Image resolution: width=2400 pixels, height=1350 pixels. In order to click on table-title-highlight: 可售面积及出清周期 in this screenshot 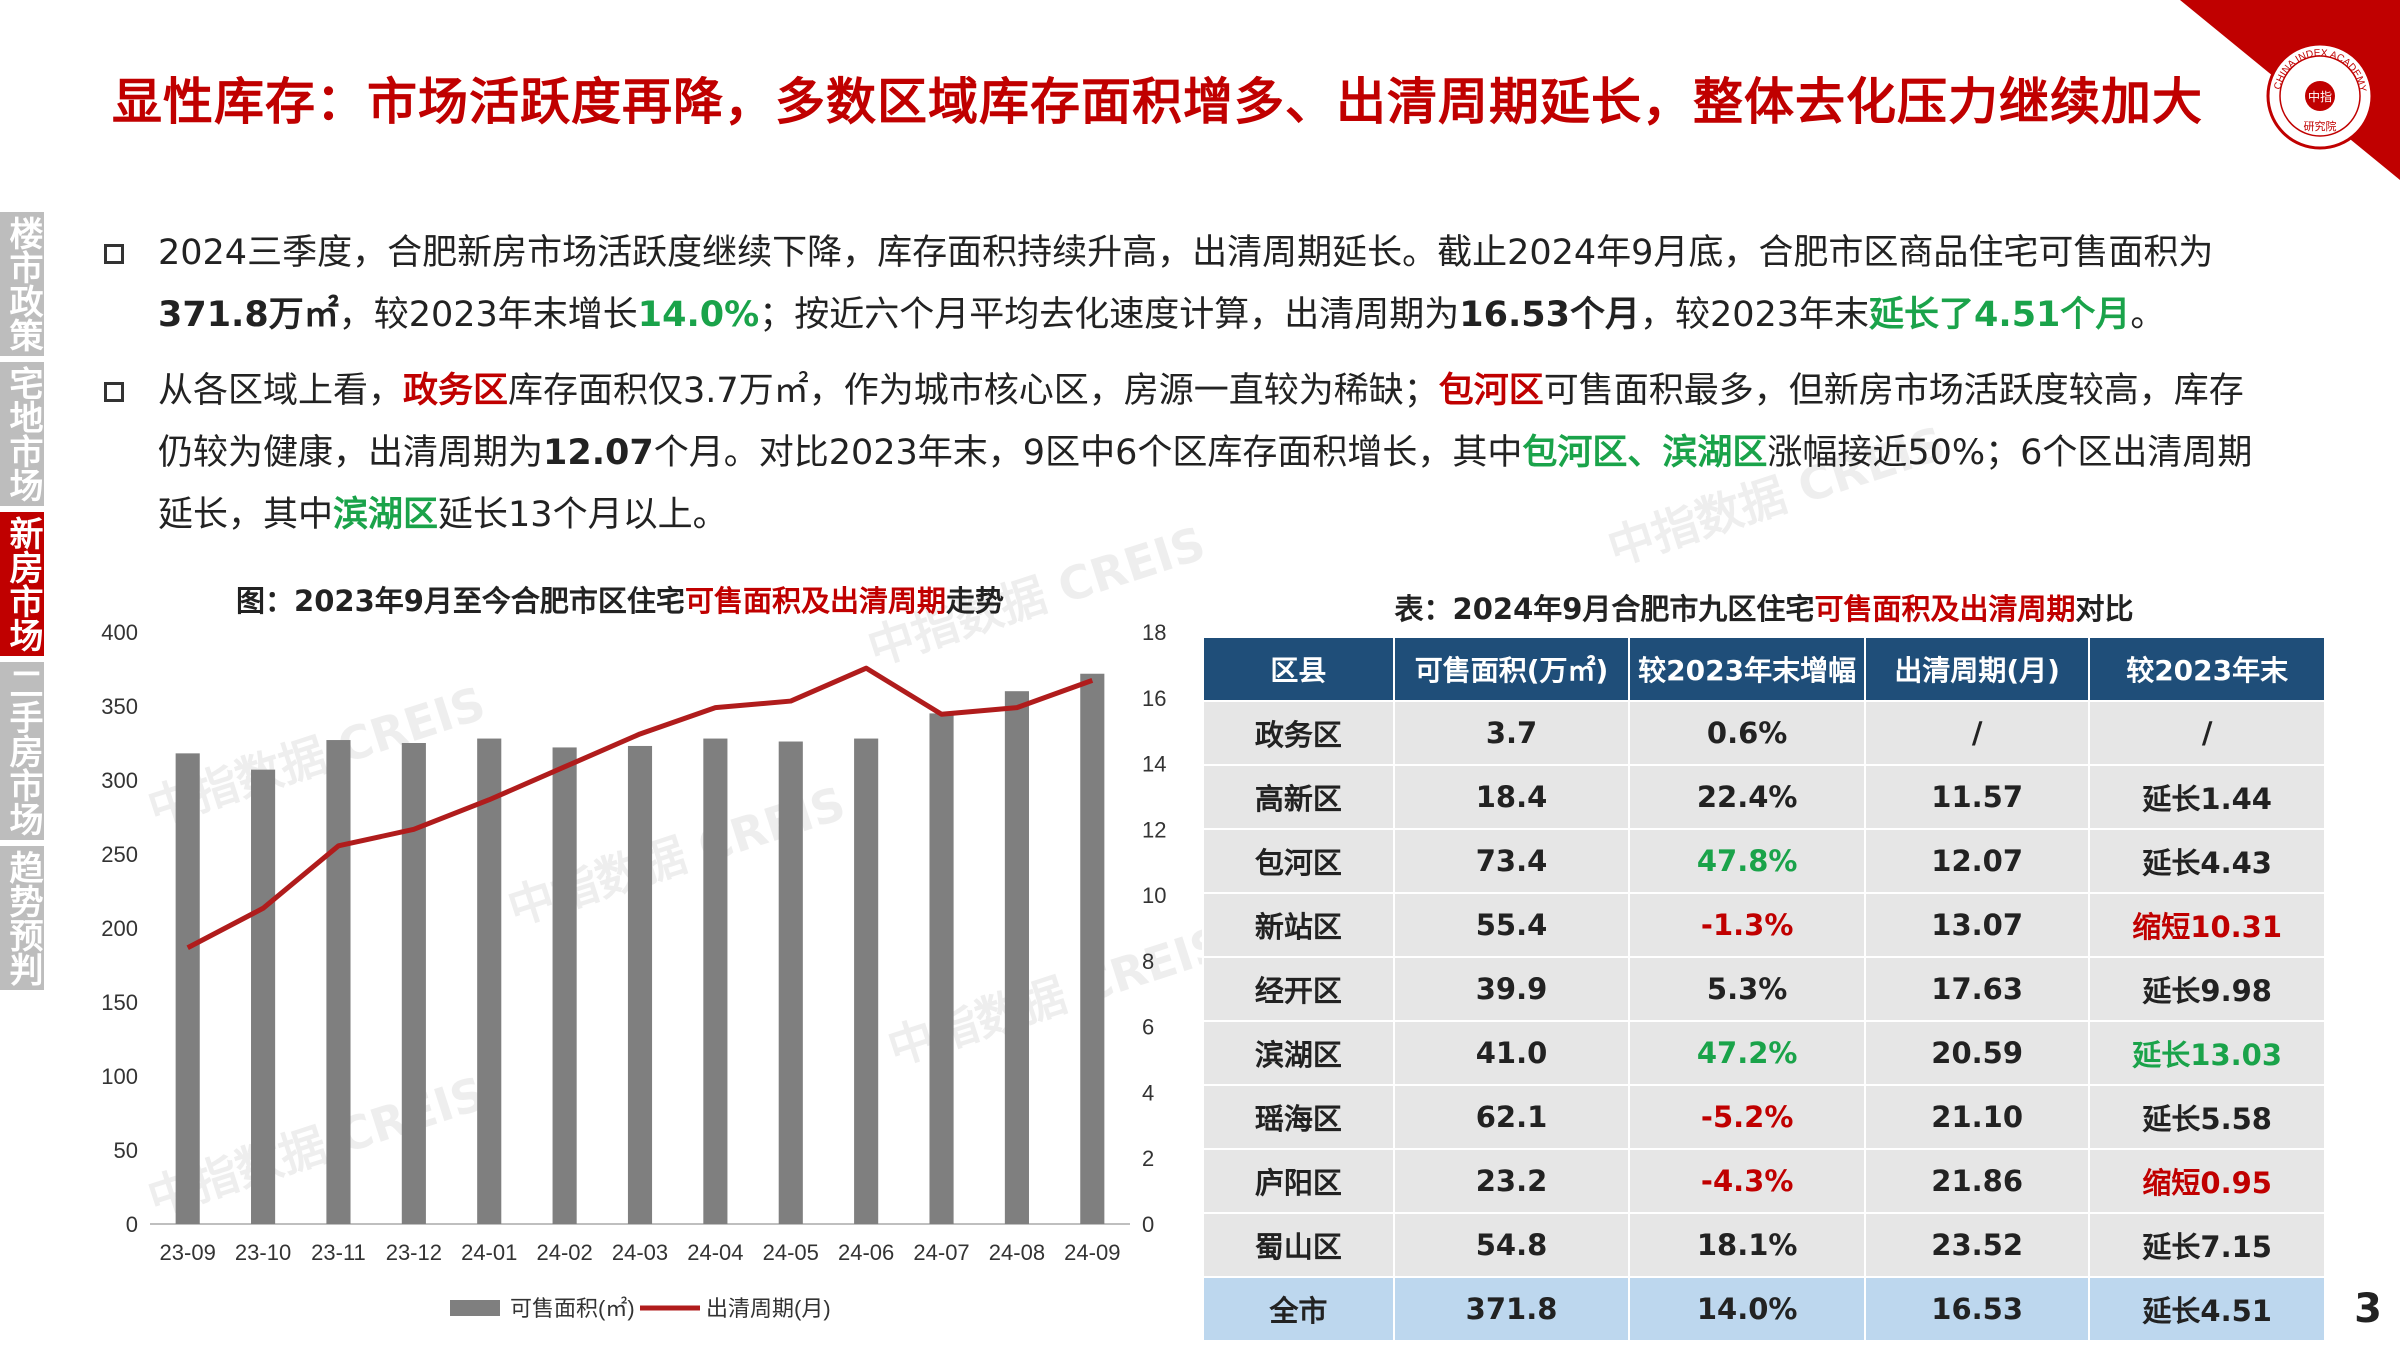, I will do `click(1945, 609)`.